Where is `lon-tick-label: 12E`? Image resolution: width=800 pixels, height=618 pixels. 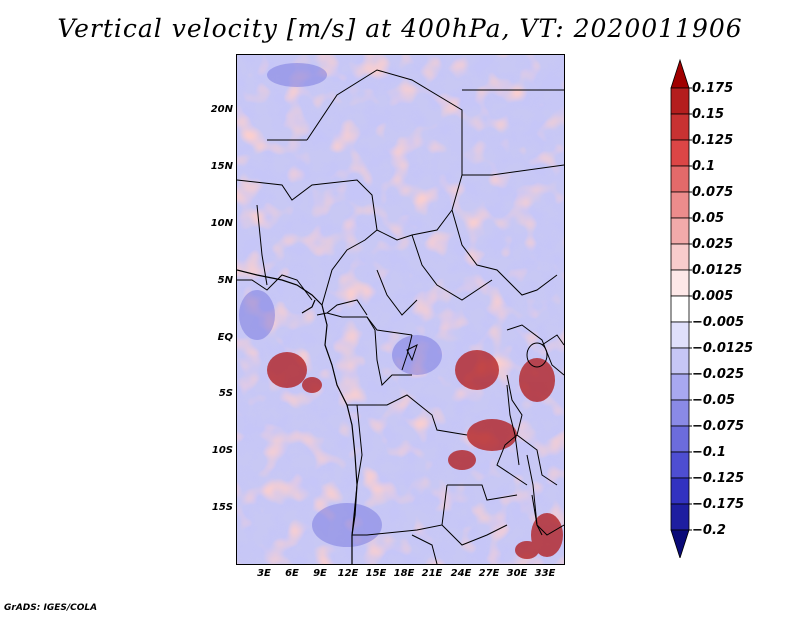 lon-tick-label: 12E is located at coordinates (348, 573).